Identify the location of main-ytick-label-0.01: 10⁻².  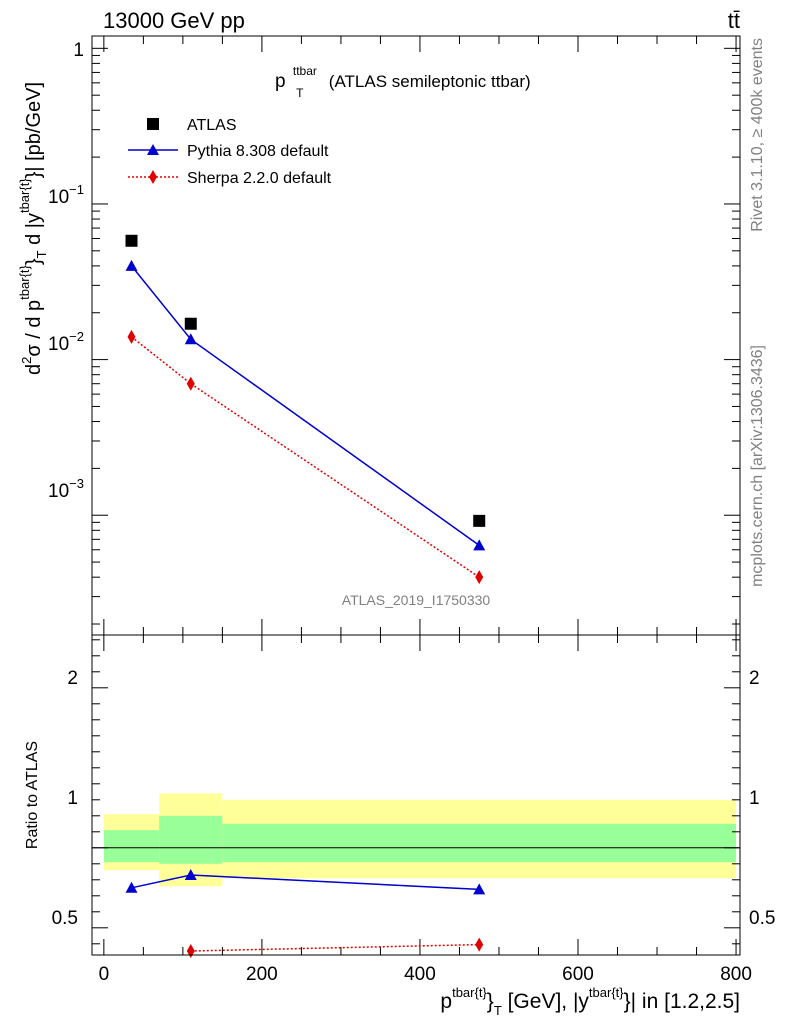
(66, 342).